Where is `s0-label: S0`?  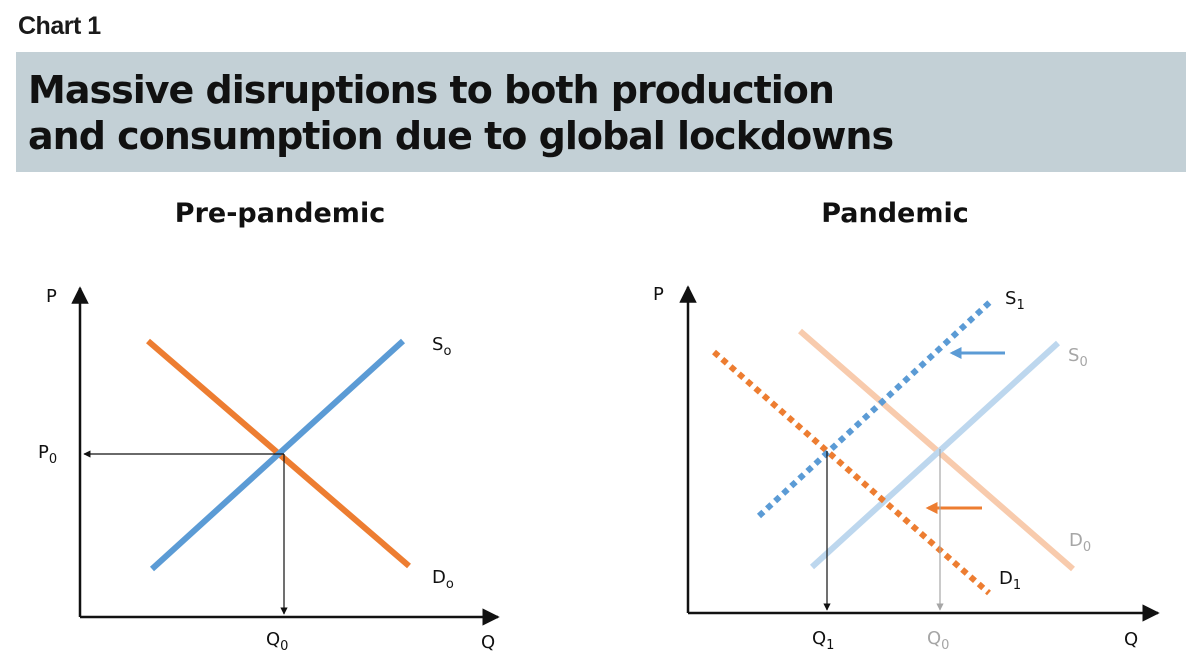
s0-label: S0 is located at coordinates (1078, 357).